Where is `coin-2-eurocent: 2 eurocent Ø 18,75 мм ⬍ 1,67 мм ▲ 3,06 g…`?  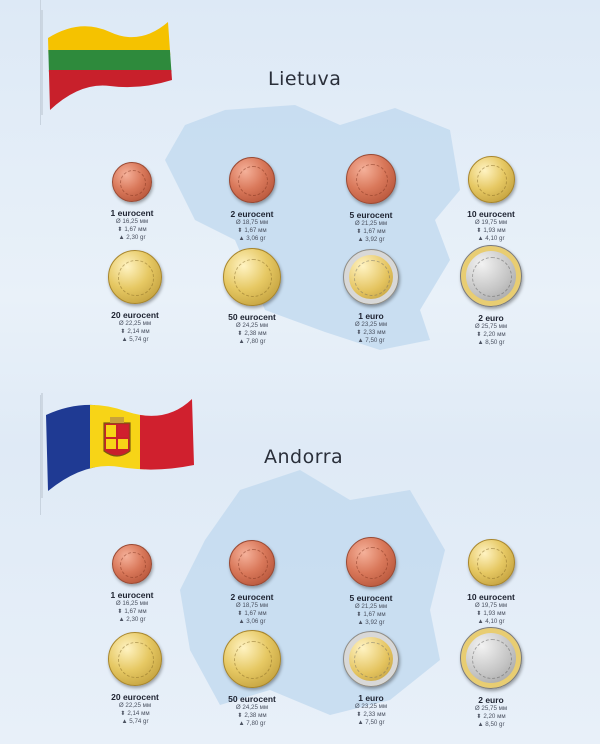 coin-2-eurocent: 2 eurocent Ø 18,75 мм ⬍ 1,67 мм ▲ 3,06 g… is located at coordinates (252, 199).